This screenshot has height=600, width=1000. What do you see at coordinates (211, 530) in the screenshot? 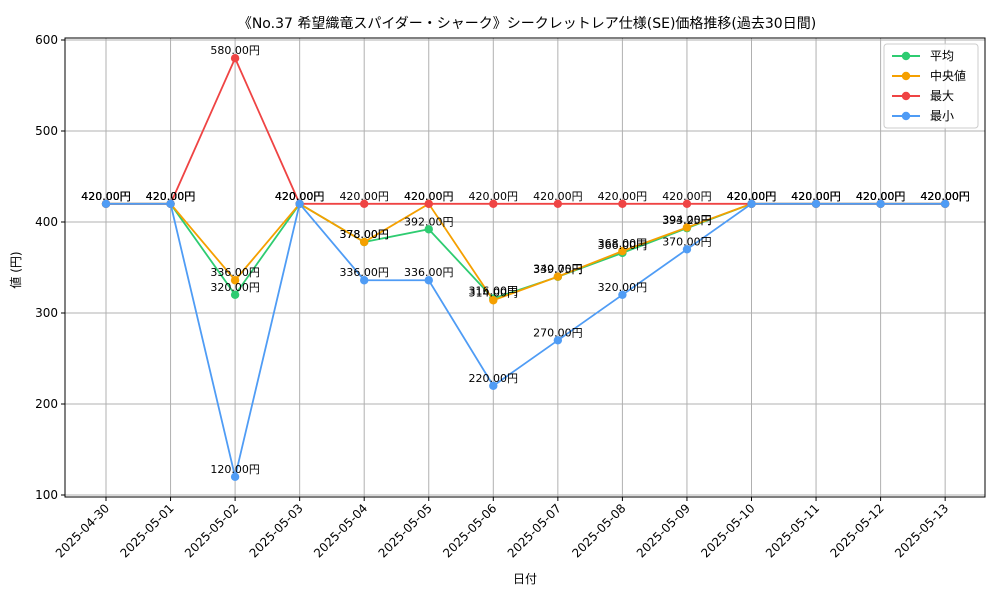
I see `x-tick-label: 2025-05-02` at bounding box center [211, 530].